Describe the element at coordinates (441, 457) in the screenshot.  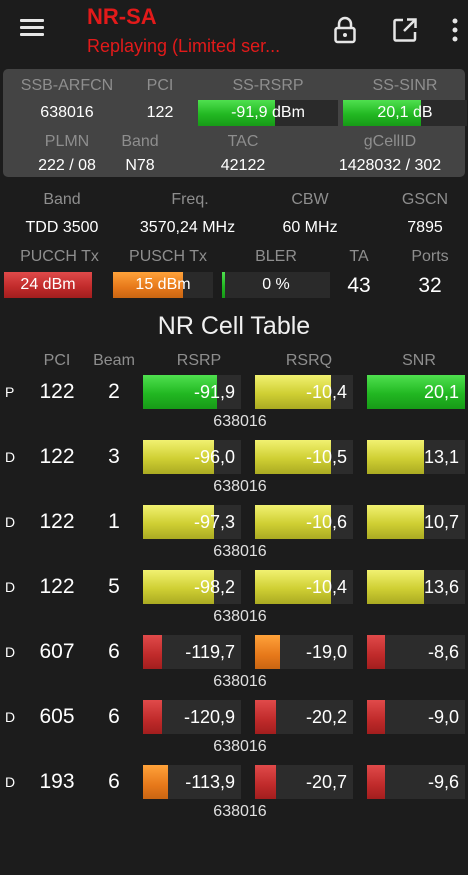
I see `row-snr-value: 13,1` at that location.